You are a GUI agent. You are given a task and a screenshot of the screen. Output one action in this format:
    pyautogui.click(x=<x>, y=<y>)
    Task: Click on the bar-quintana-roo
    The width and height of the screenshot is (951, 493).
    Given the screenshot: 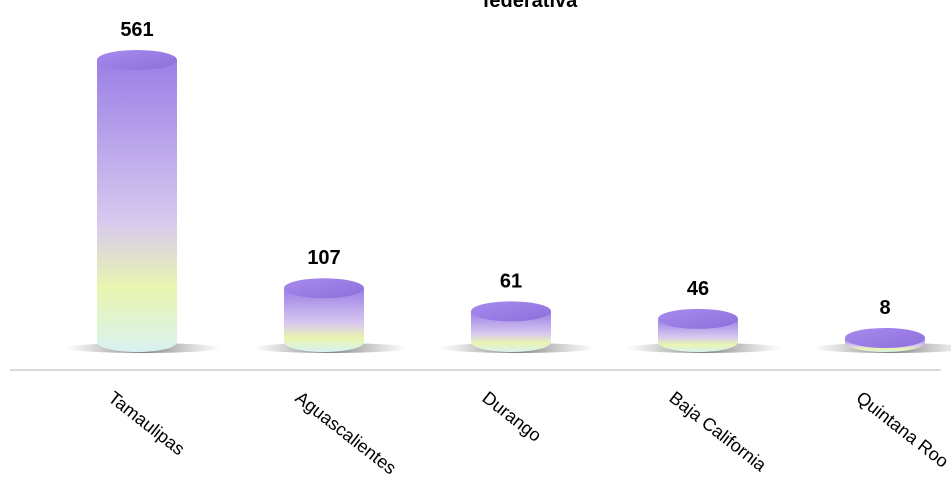 What is the action you would take?
    pyautogui.click(x=882, y=340)
    